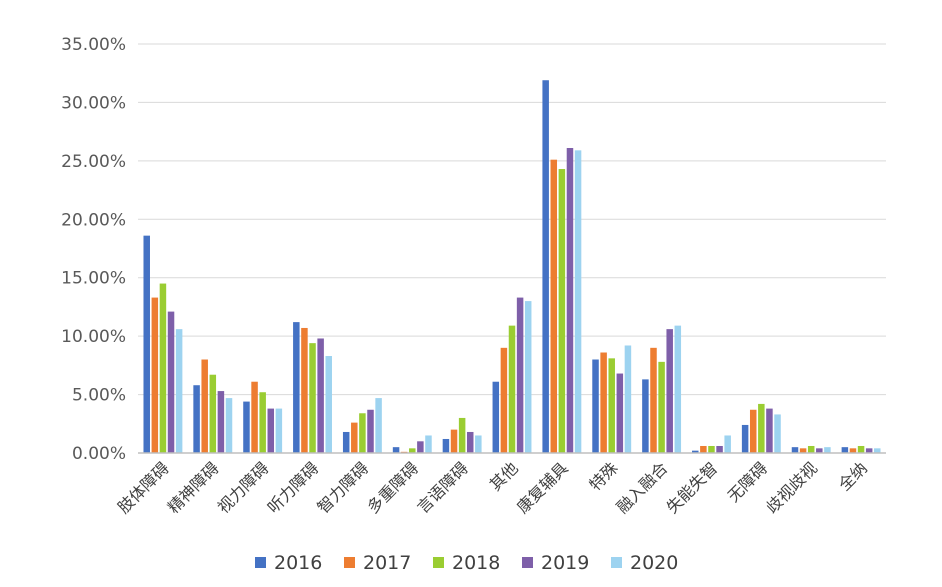 Image resolution: width=942 pixels, height=587 pixels. I want to click on y-tick-label: 35.00%, so click(93, 45).